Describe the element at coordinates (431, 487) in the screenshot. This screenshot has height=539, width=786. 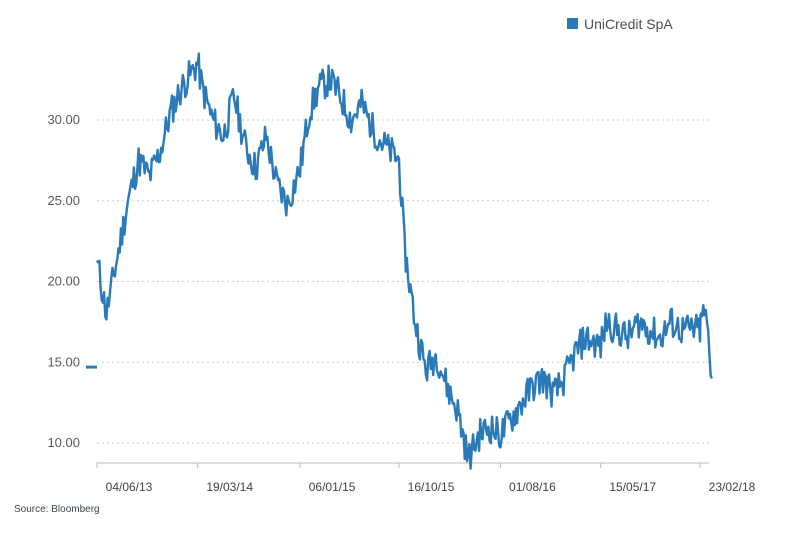
I see `x-tick-label: 16/10/15` at that location.